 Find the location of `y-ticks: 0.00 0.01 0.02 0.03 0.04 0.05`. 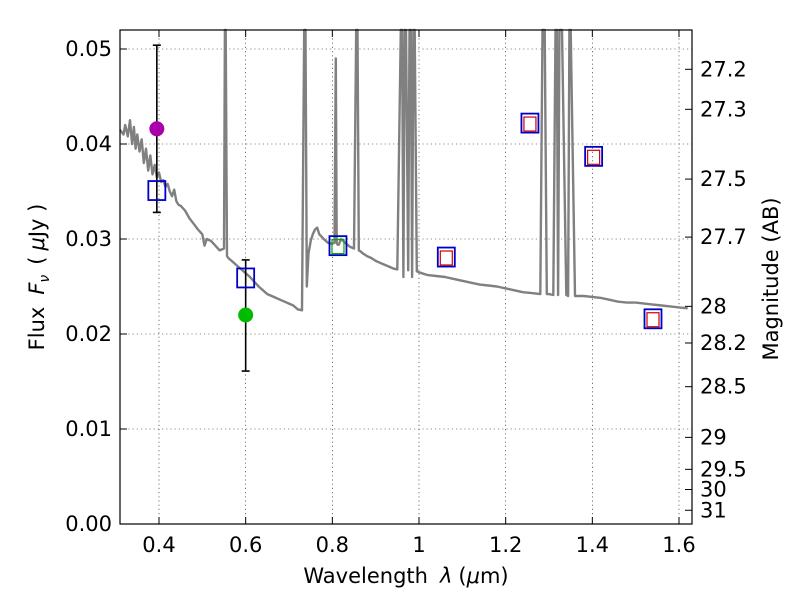

y-ticks: 0.00 0.01 0.02 0.03 0.04 0.05 is located at coordinates (96, 286).